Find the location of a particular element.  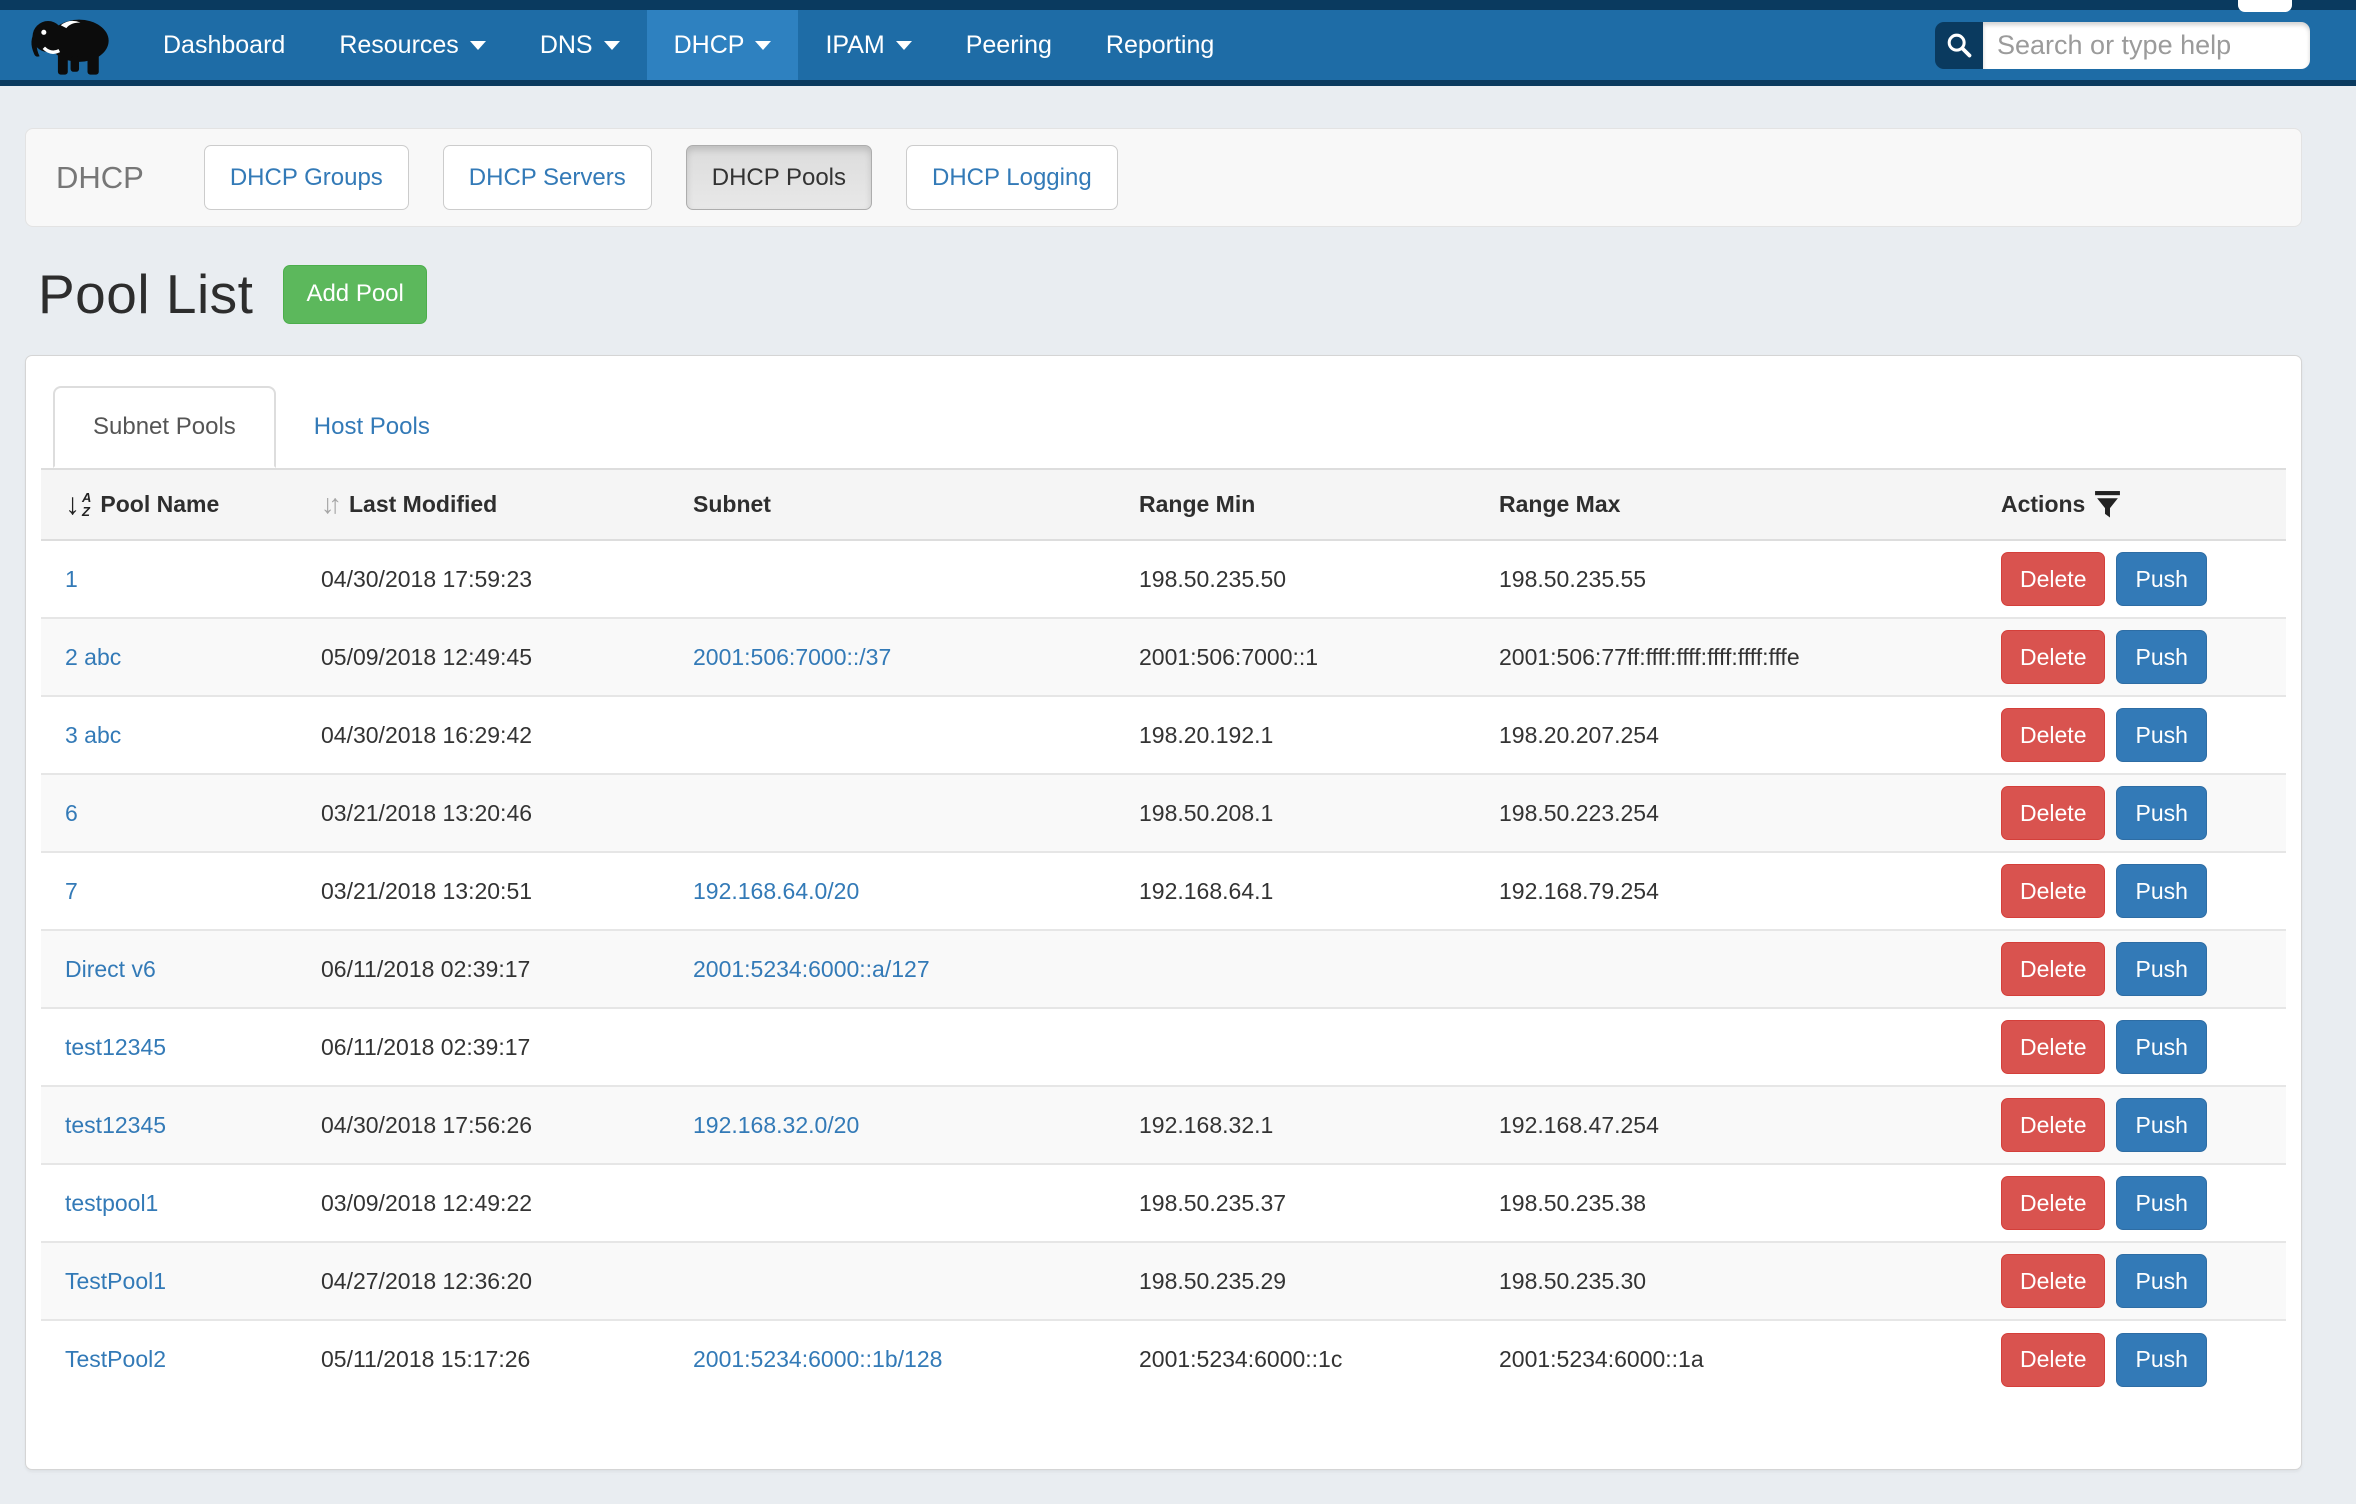

search-group is located at coordinates (2122, 45).